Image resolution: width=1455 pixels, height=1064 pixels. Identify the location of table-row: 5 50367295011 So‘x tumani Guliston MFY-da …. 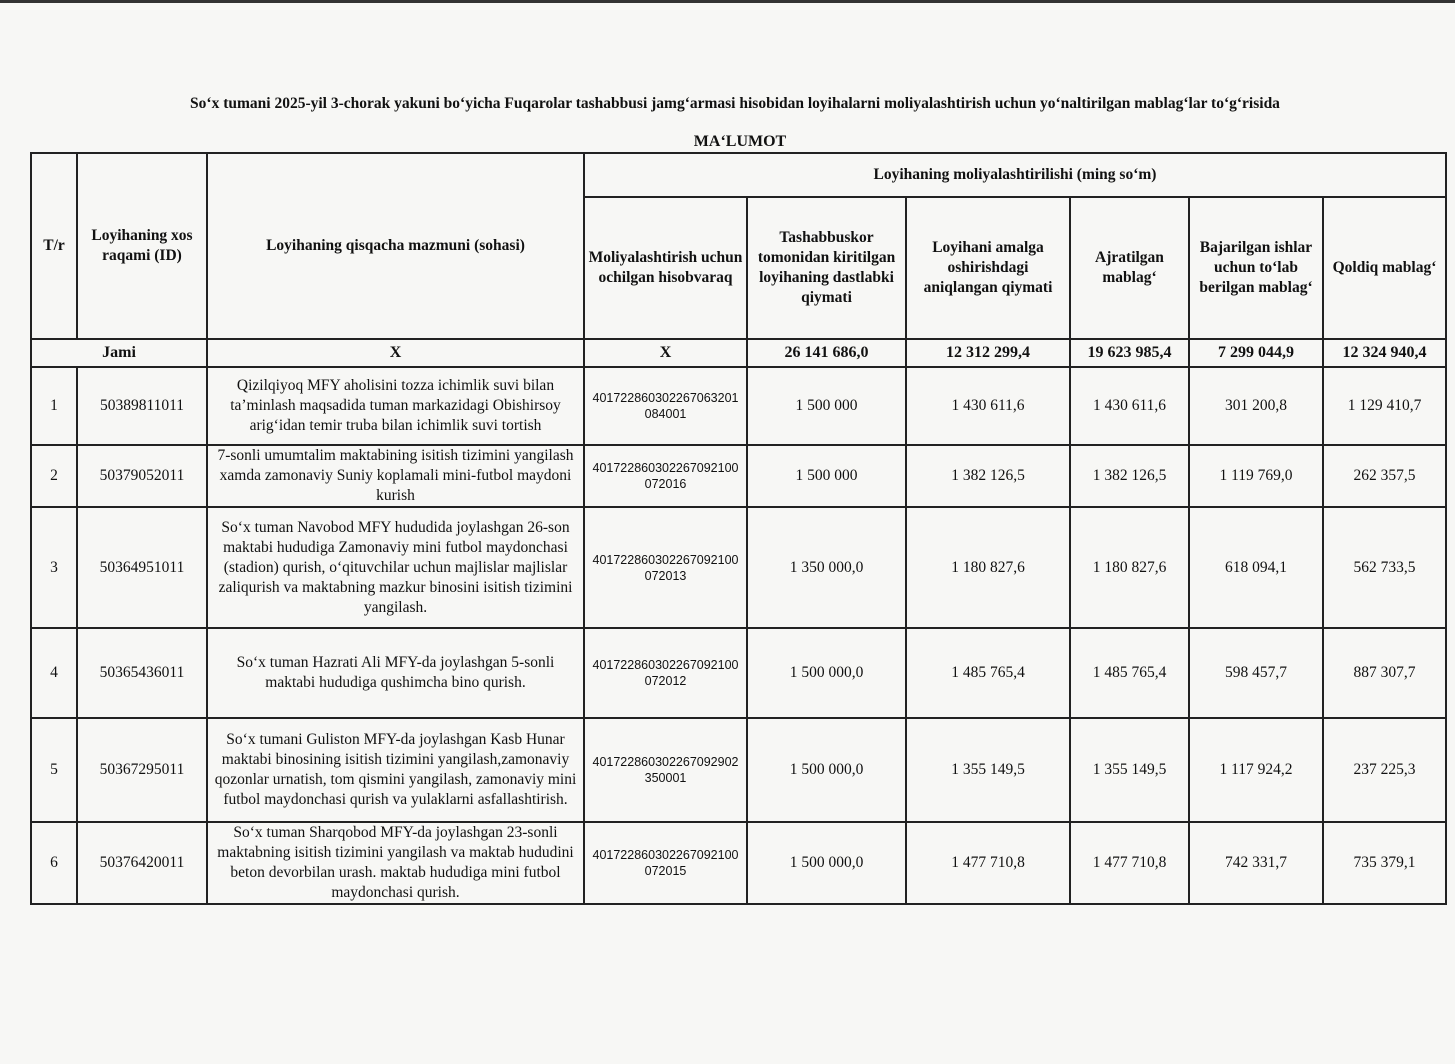
(738, 770).